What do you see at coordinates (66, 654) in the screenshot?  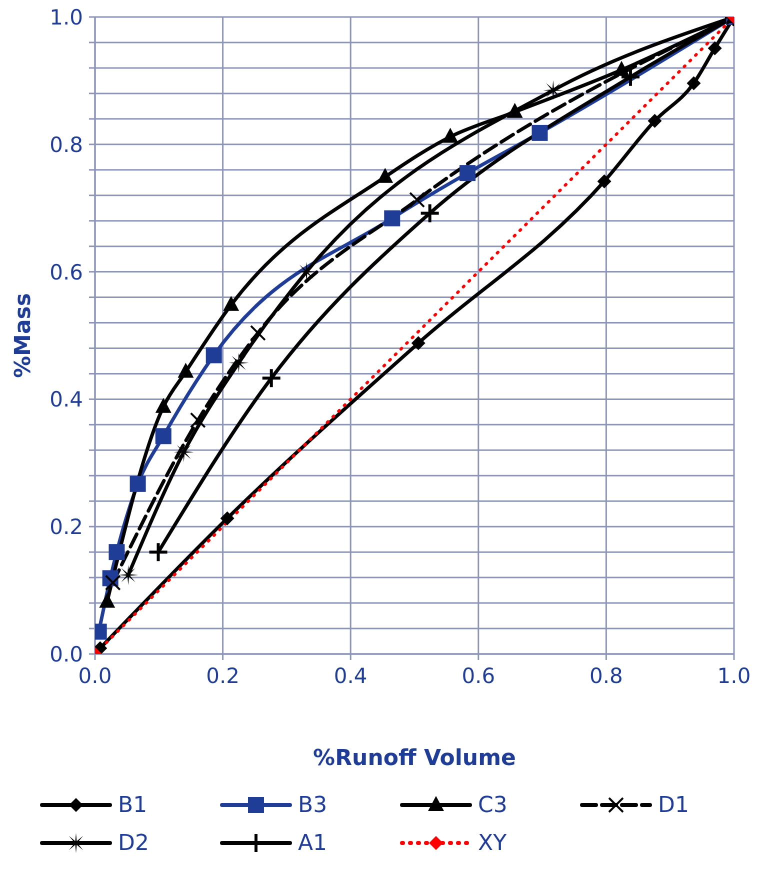 I see `y-tick-label: 0.0` at bounding box center [66, 654].